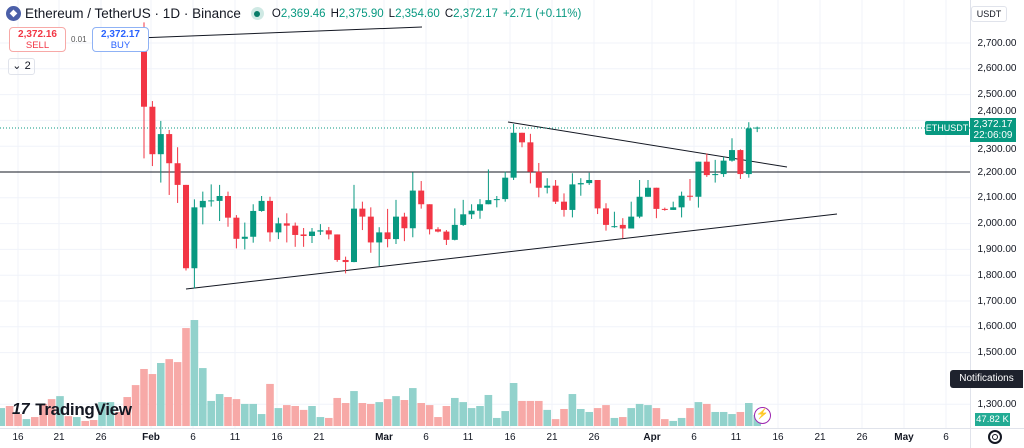 The height and width of the screenshot is (448, 1024). What do you see at coordinates (647, 144) in the screenshot?
I see `trendline-descending` at bounding box center [647, 144].